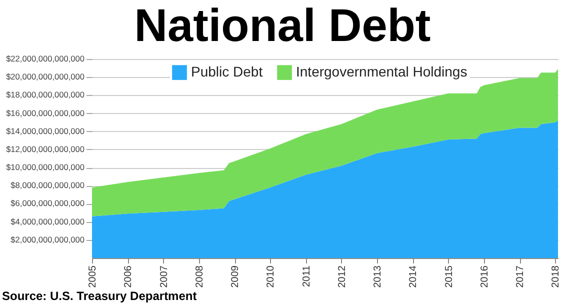 The height and width of the screenshot is (307, 565). What do you see at coordinates (164, 276) in the screenshot?
I see `x-tick-label: 2007` at bounding box center [164, 276].